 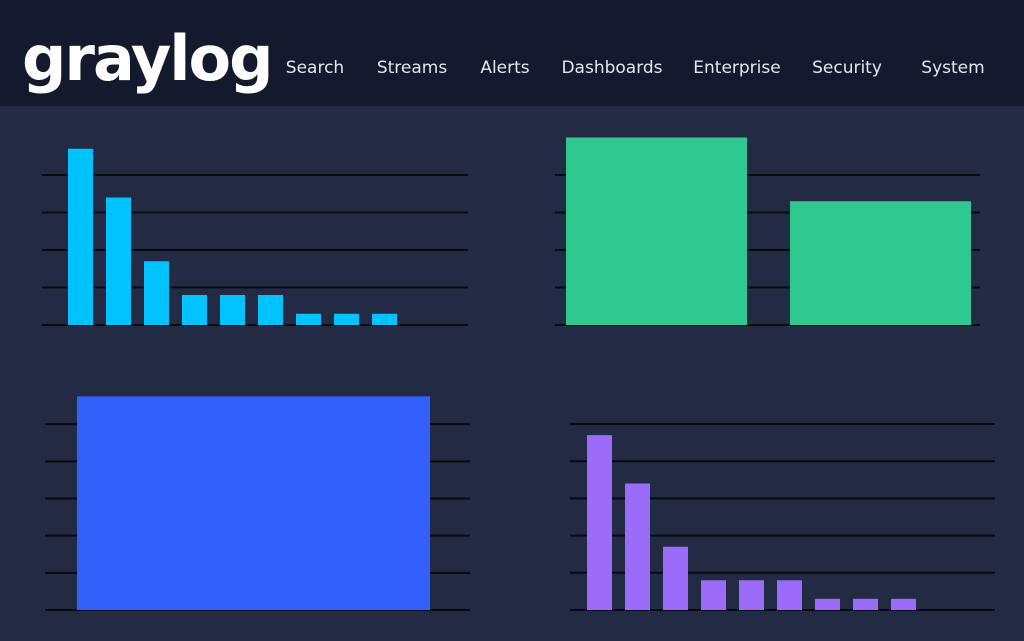 What do you see at coordinates (736, 68) in the screenshot?
I see `nav-item: Enterprise` at bounding box center [736, 68].